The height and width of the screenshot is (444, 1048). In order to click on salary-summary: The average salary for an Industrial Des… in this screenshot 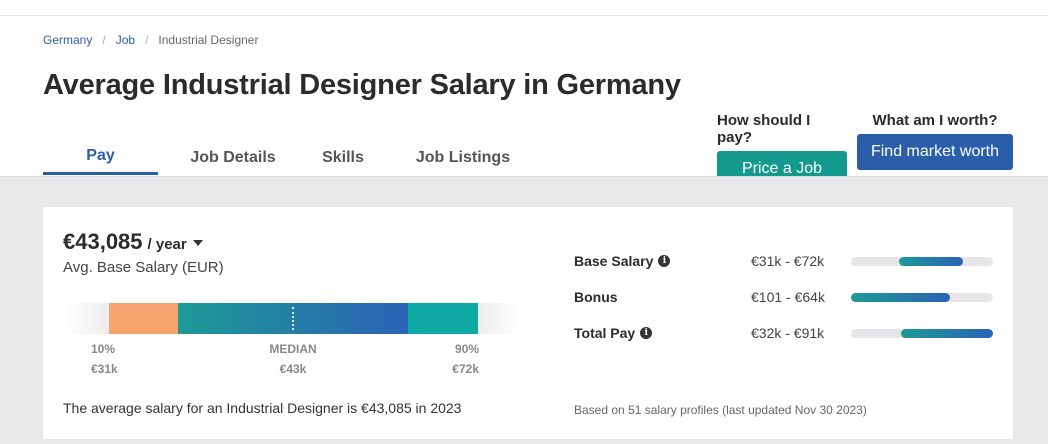, I will do `click(262, 408)`.